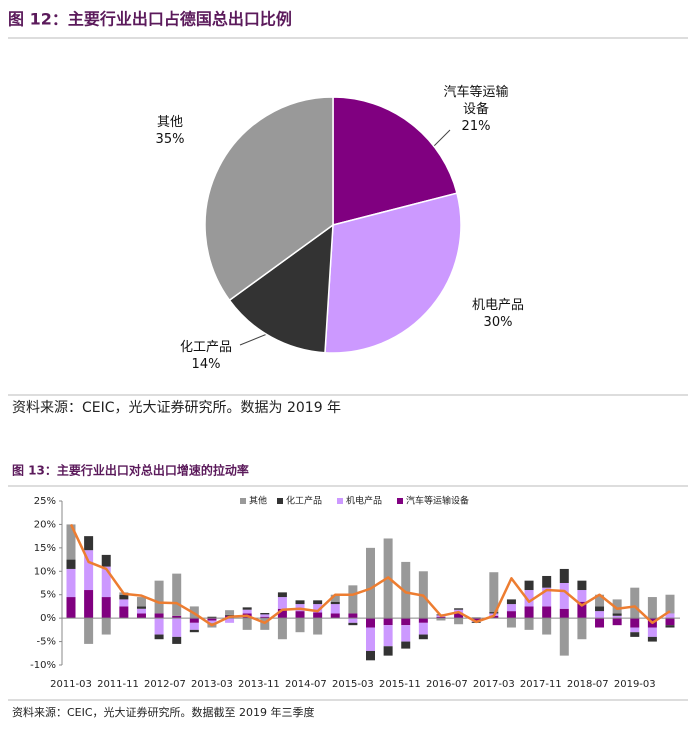 The width and height of the screenshot is (696, 734). Describe the element at coordinates (169, 122) in the screenshot. I see `slice-label: 其他` at that location.